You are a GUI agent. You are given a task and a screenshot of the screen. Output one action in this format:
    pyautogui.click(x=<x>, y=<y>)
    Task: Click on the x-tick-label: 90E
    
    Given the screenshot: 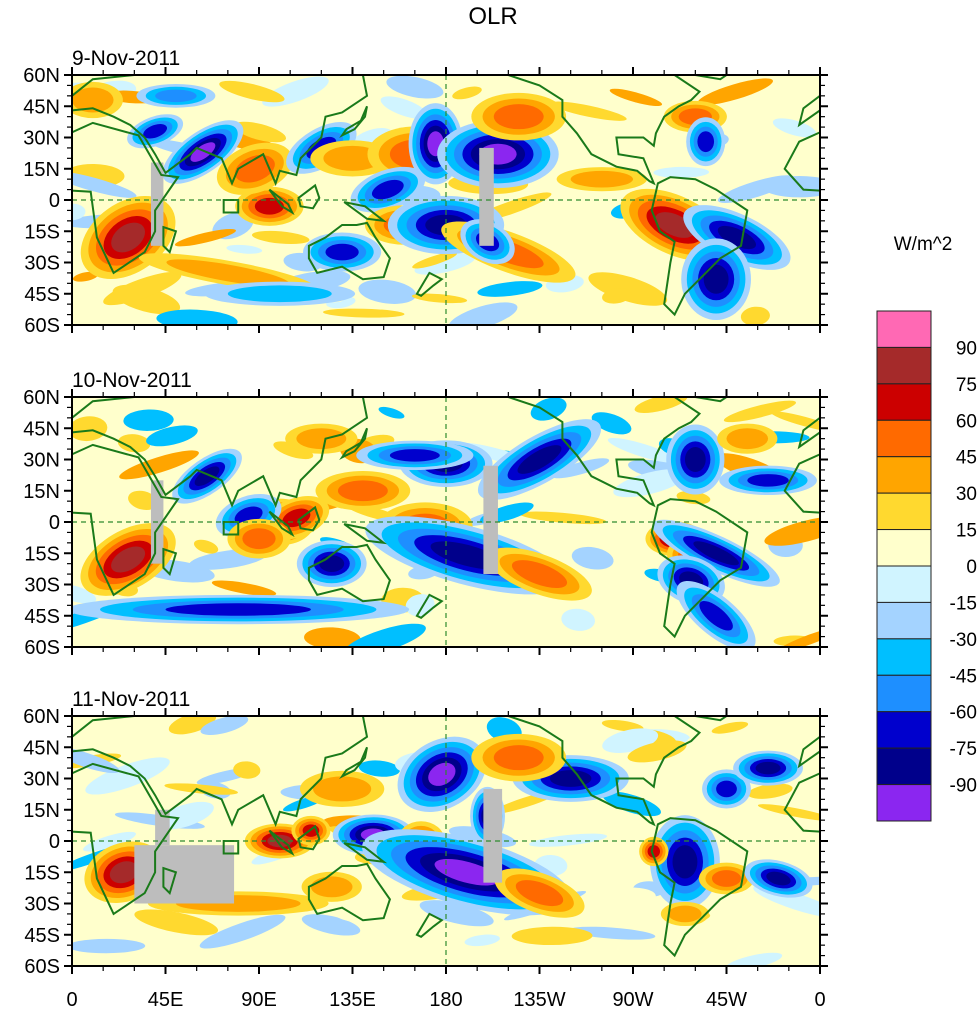 What is the action you would take?
    pyautogui.click(x=259, y=1000)
    